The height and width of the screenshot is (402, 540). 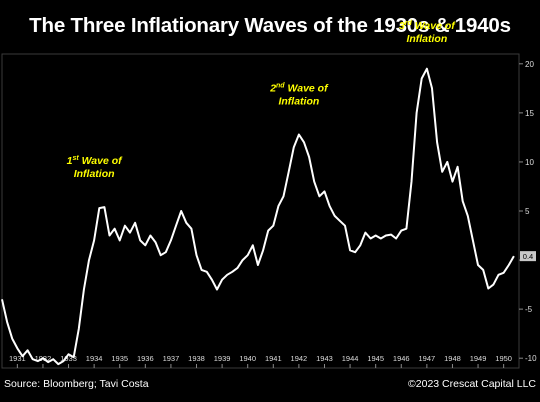 What do you see at coordinates (503, 358) in the screenshot?
I see `x-tick-label: 1950` at bounding box center [503, 358].